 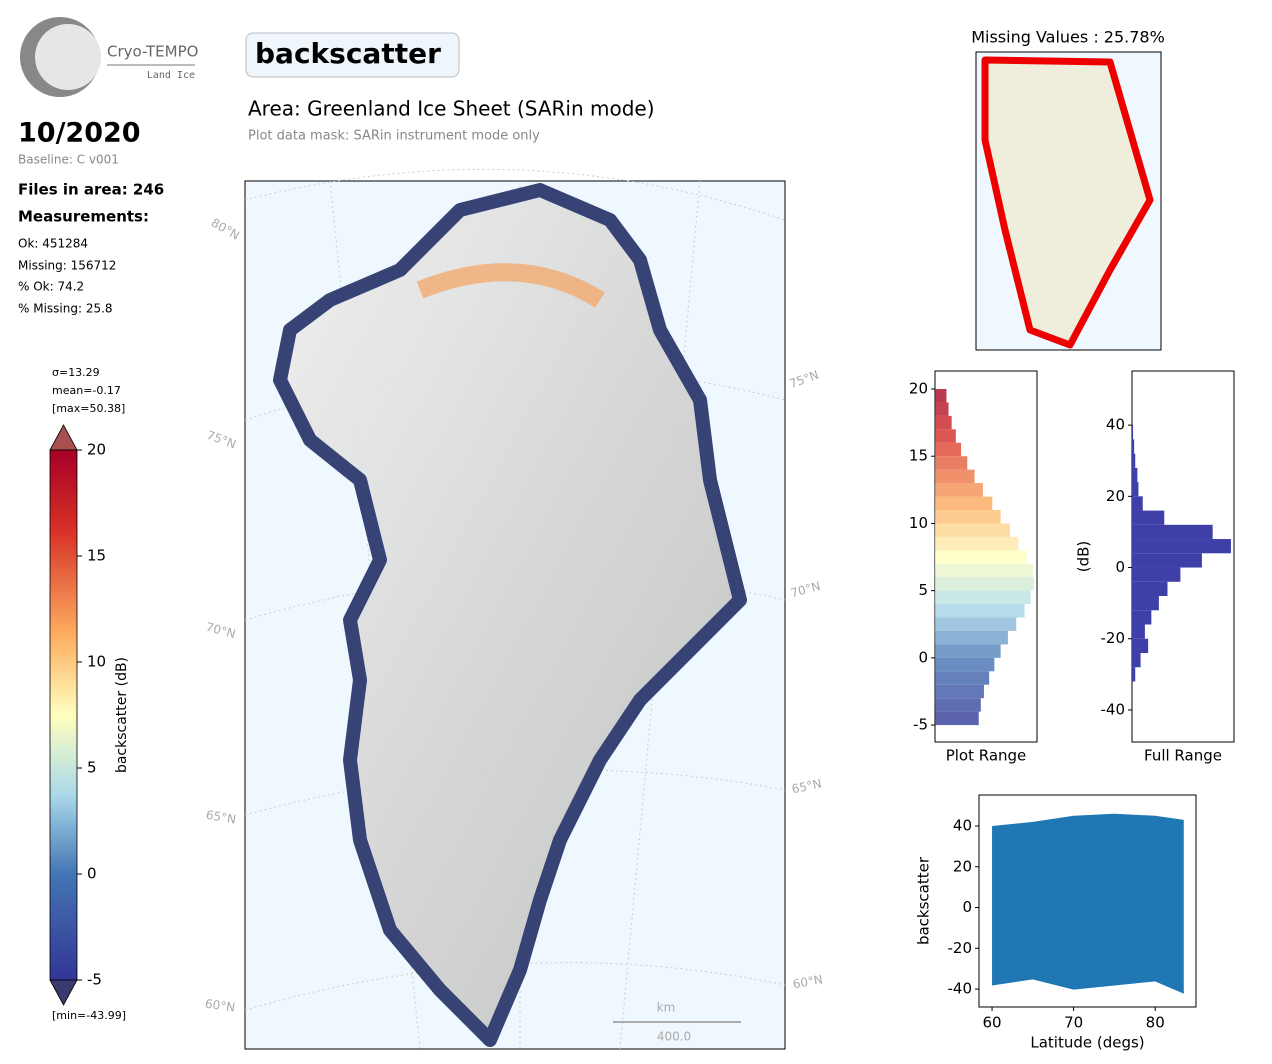 What do you see at coordinates (92, 768) in the screenshot?
I see `cb-tick-label: 5` at bounding box center [92, 768].